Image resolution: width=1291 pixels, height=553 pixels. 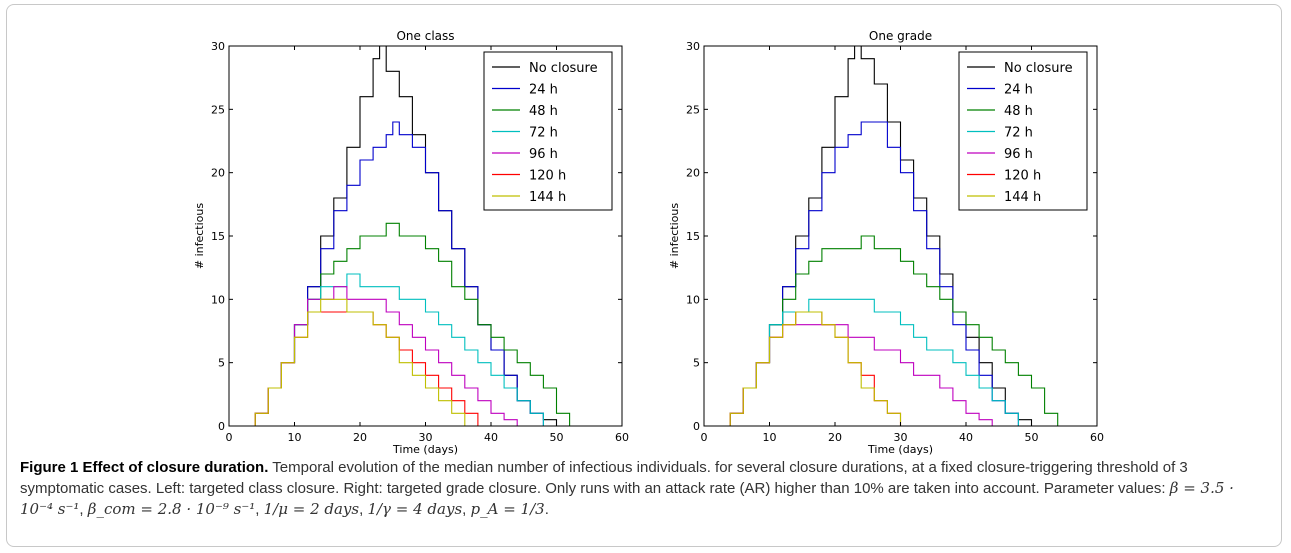 I want to click on chart-title: One class, so click(x=425, y=36).